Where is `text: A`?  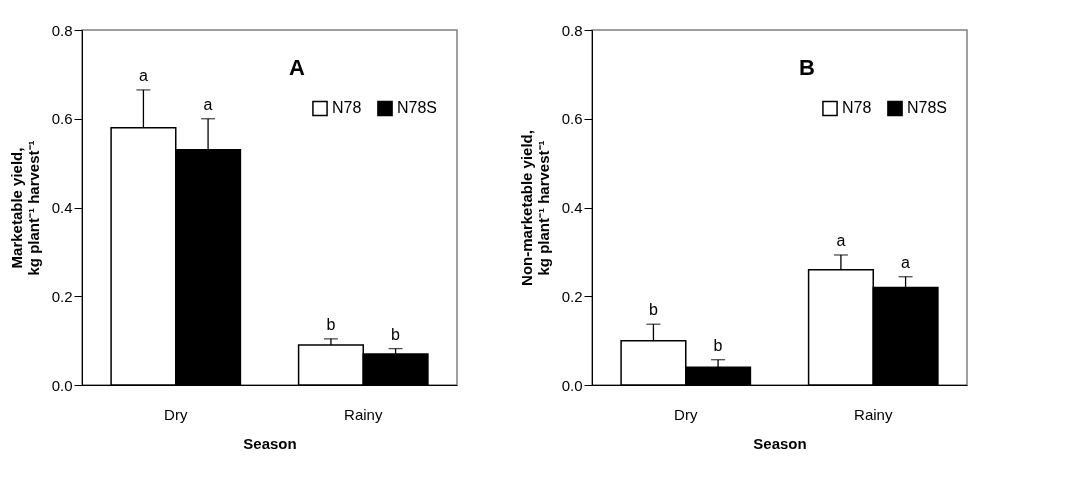 text: A is located at coordinates (297, 67).